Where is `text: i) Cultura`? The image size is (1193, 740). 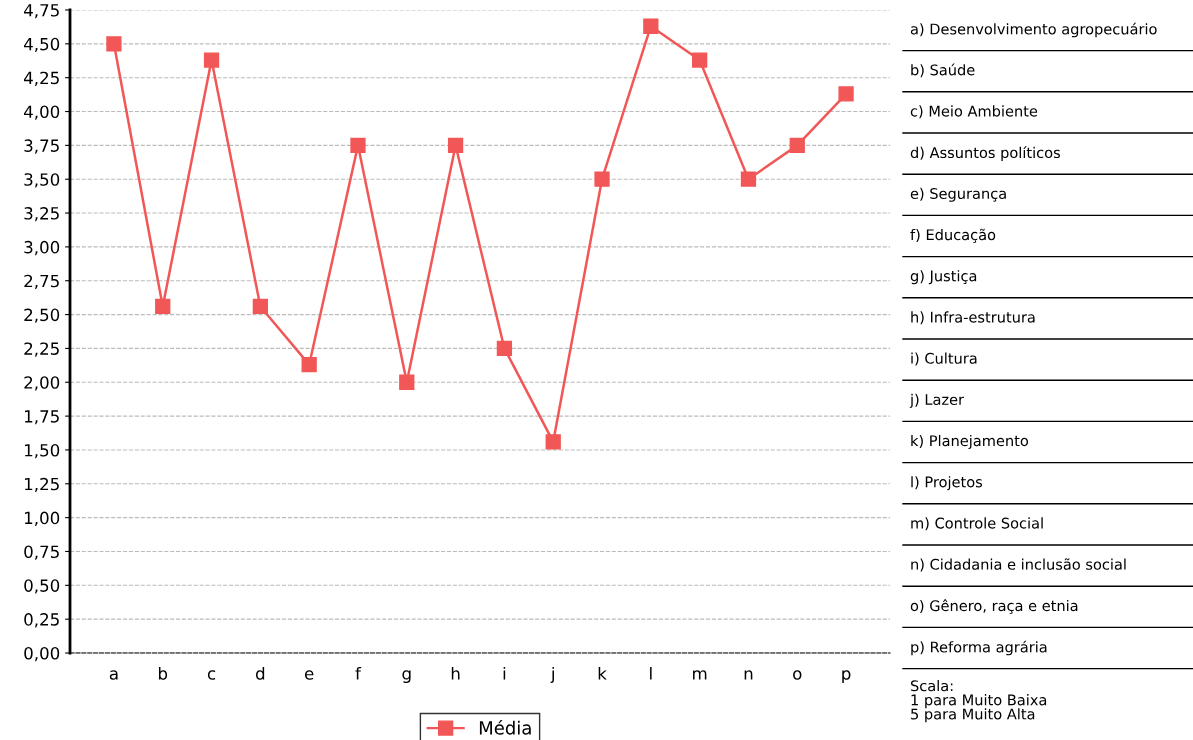
text: i) Cultura is located at coordinates (944, 359).